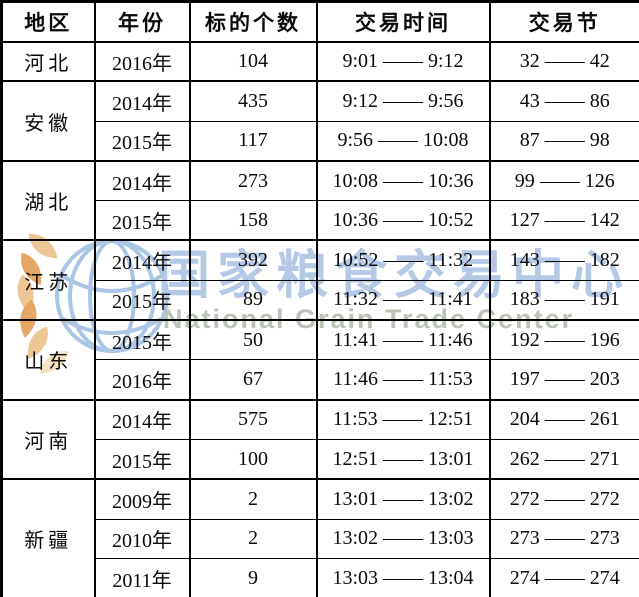 The height and width of the screenshot is (597, 639). What do you see at coordinates (48, 280) in the screenshot?
I see `region-cell: 江苏` at bounding box center [48, 280].